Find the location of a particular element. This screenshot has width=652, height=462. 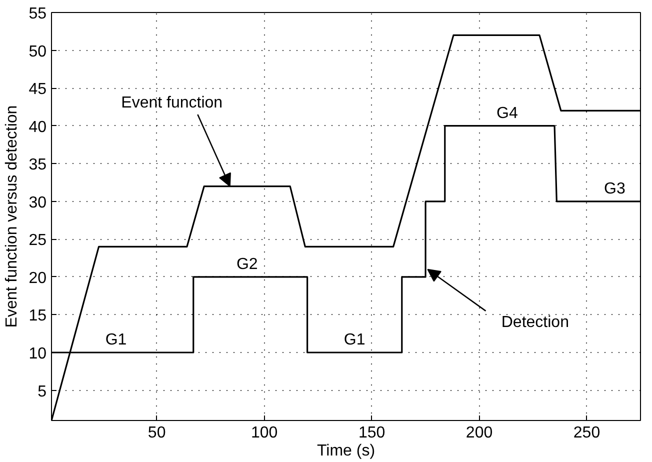

annotation: G3 is located at coordinates (615, 189).